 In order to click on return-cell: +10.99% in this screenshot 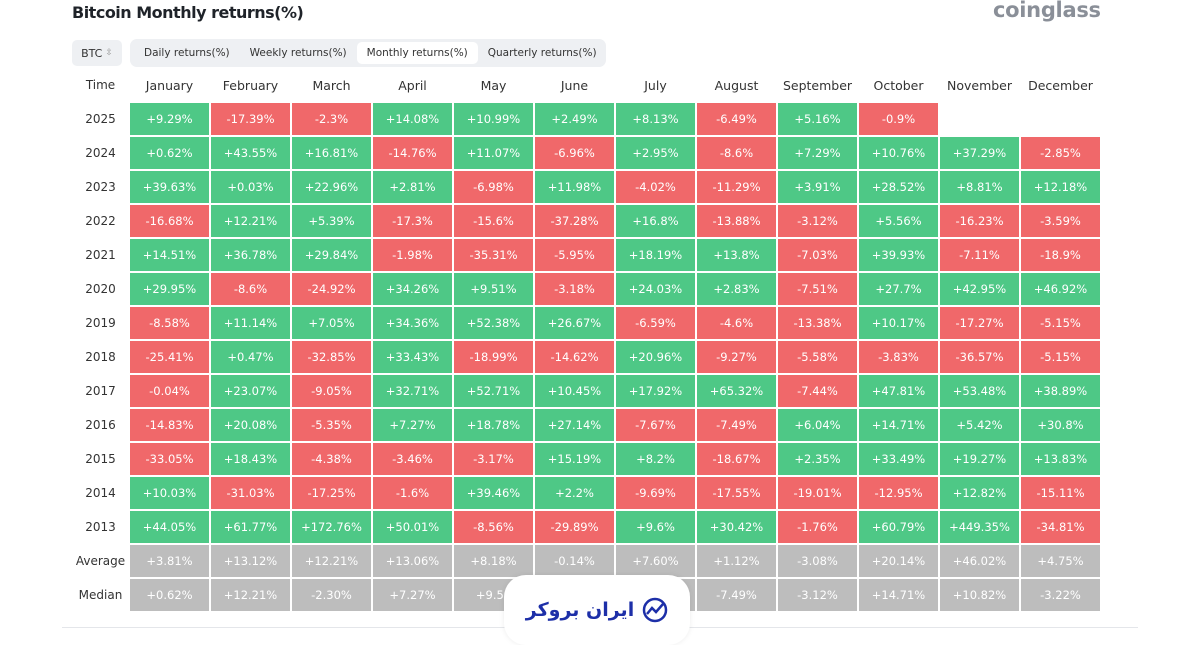, I will do `click(493, 119)`.